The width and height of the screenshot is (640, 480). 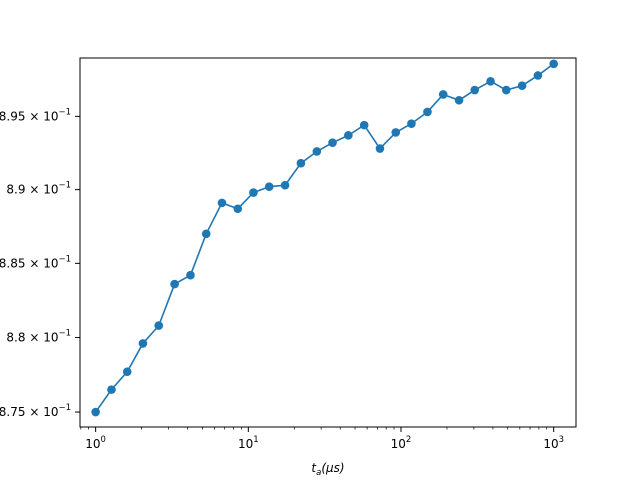 I want to click on y-tick-label-4: 8.95 × 10⁻¹, so click(x=35, y=115).